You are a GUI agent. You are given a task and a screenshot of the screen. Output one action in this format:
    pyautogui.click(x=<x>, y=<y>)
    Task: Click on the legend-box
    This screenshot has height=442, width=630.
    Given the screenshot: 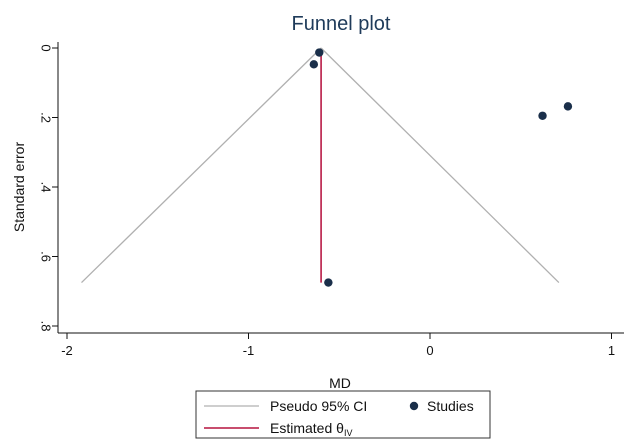 What is the action you would take?
    pyautogui.click(x=343, y=414)
    